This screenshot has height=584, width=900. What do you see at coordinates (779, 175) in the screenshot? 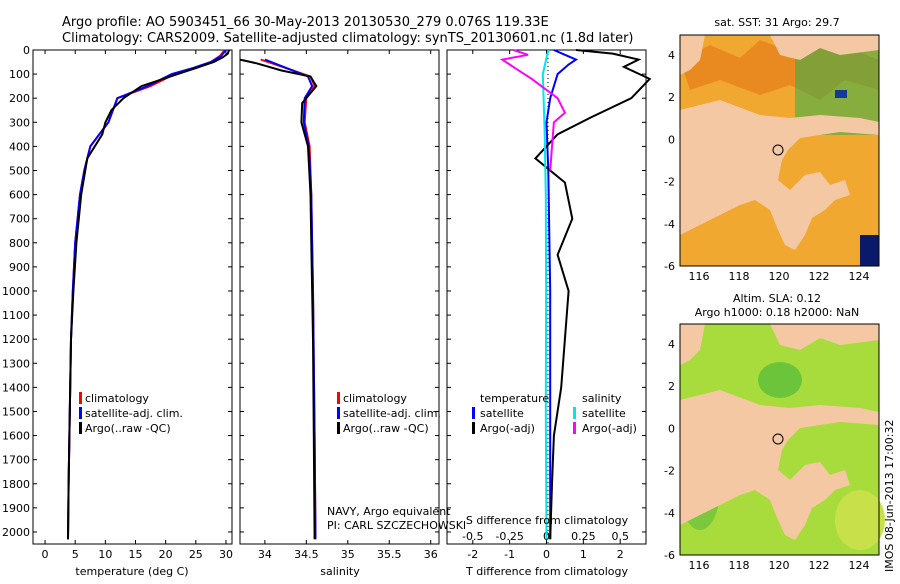
I see `sst-land-borneo-sulawesi` at bounding box center [779, 175].